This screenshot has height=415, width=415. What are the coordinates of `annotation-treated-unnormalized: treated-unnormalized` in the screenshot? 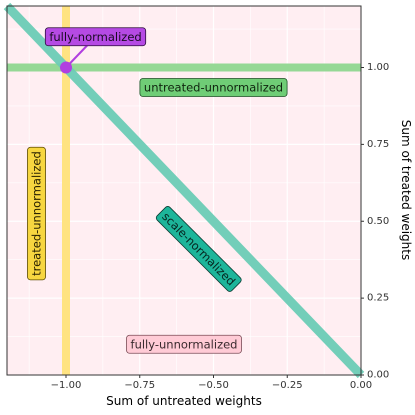 It's located at (36, 213).